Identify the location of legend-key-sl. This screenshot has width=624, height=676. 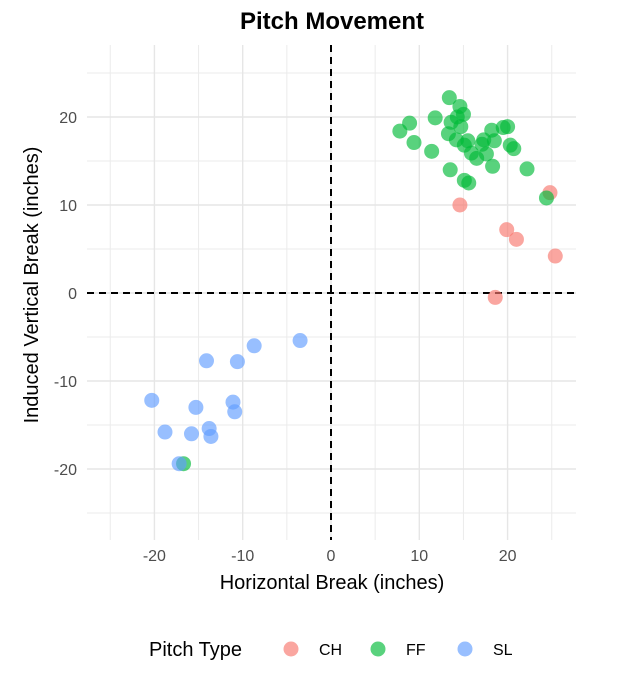
(465, 649).